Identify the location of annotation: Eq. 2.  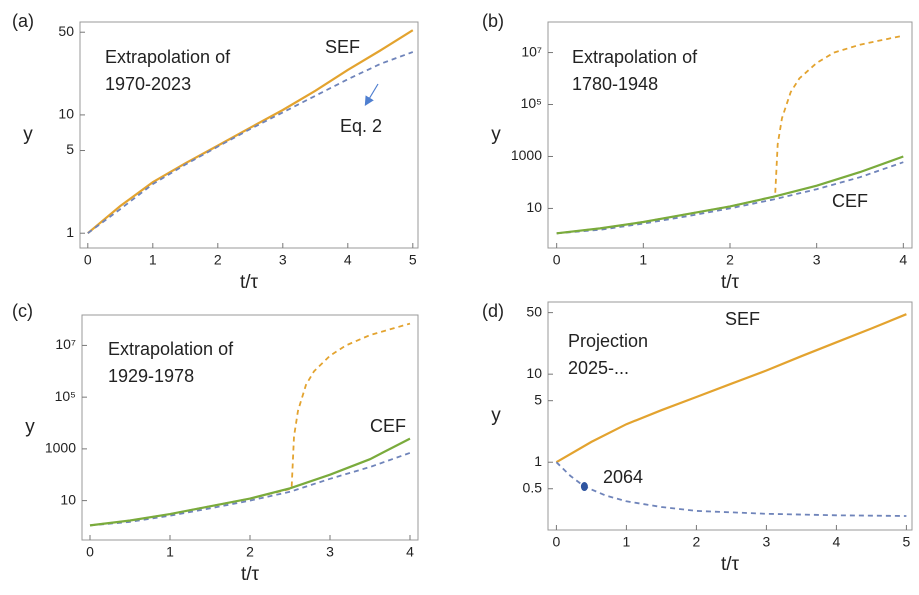
(361, 126).